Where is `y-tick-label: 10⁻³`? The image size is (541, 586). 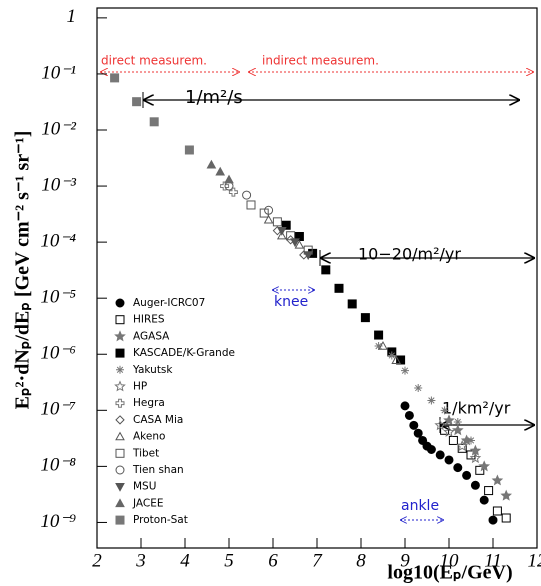
y-tick-label: 10⁻³ is located at coordinates (58, 184).